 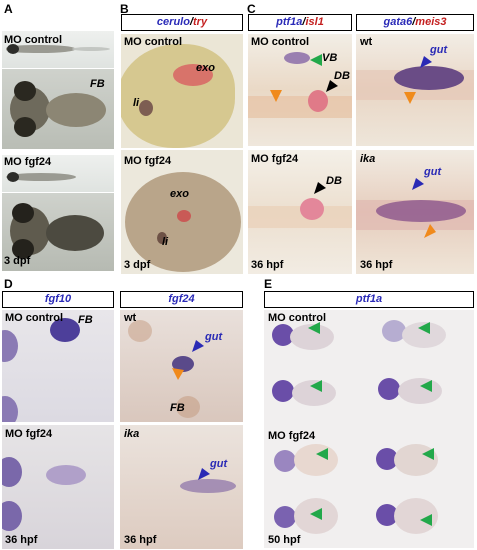 What do you see at coordinates (182, 212) in the screenshot?
I see `panel-b-image-fgf24` at bounding box center [182, 212].